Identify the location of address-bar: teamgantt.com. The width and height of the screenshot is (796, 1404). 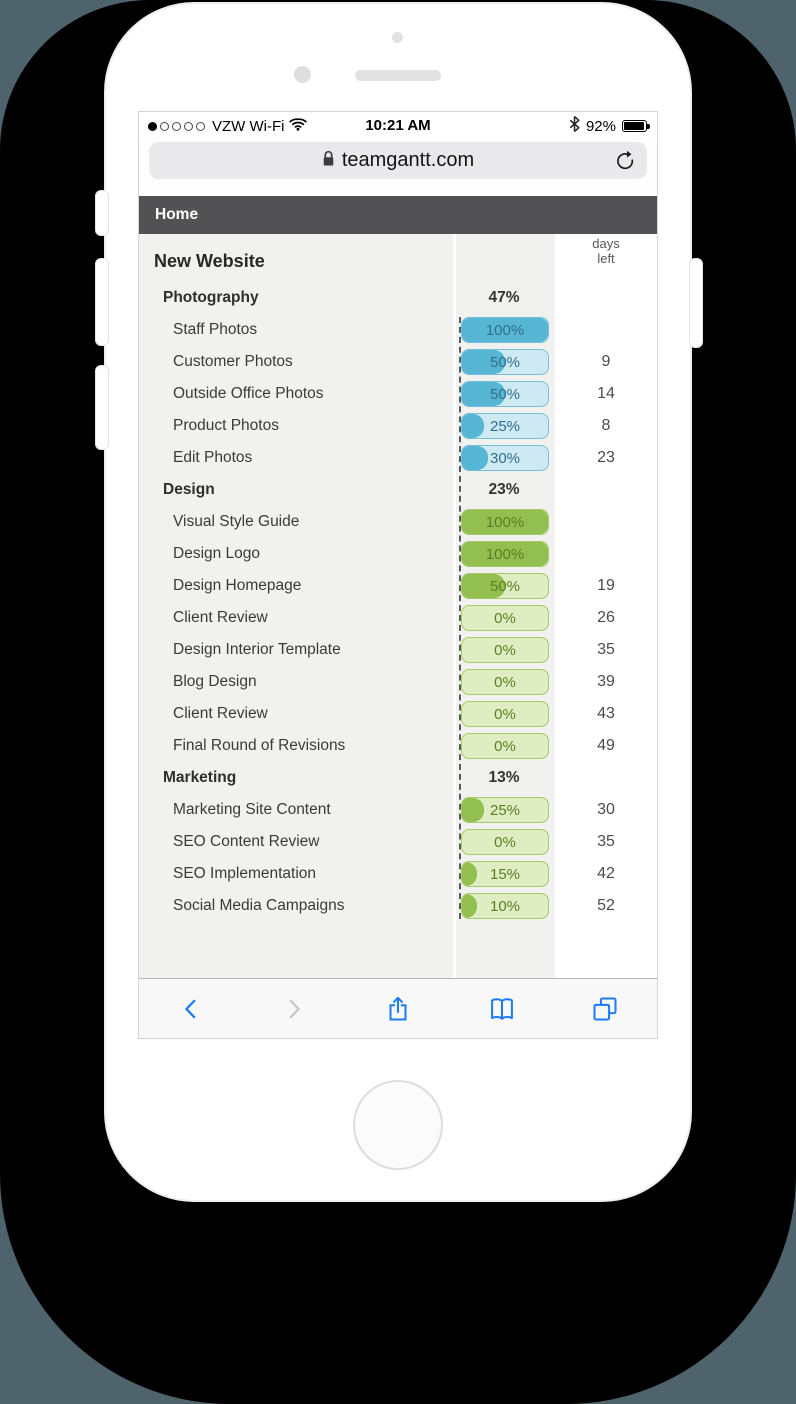
(398, 160).